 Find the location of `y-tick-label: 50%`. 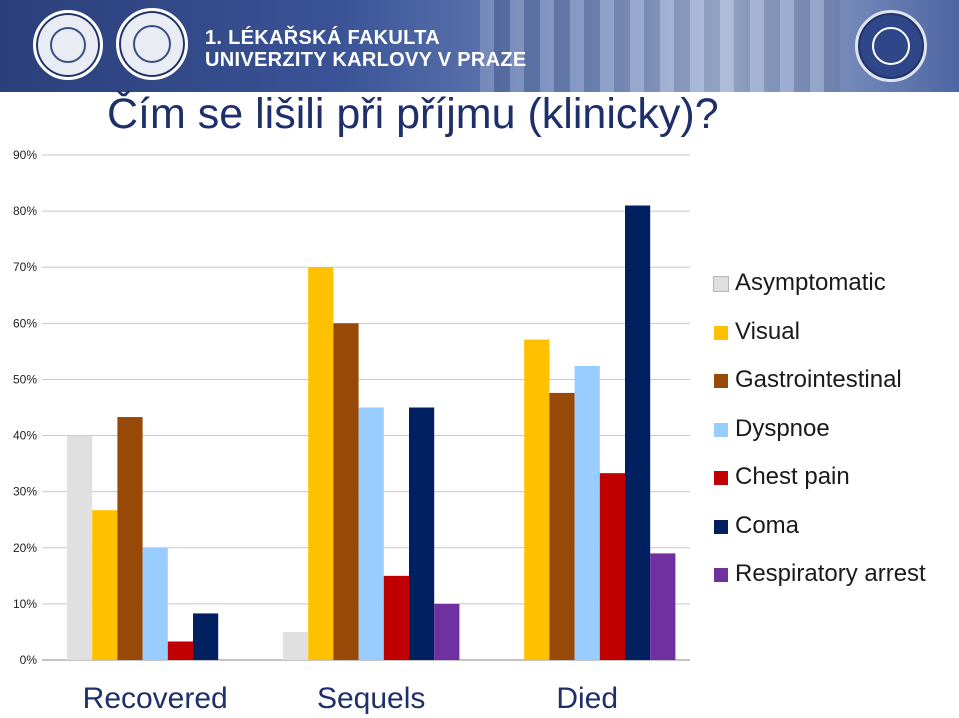

y-tick-label: 50% is located at coordinates (25, 379).